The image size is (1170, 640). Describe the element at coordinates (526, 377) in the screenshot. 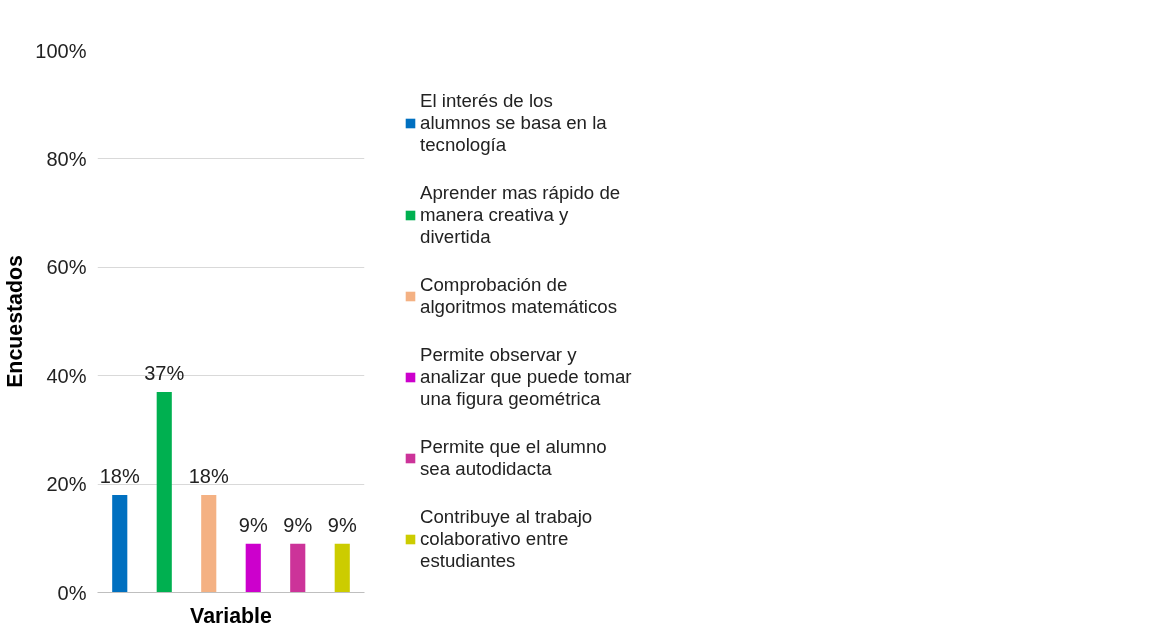

I see `legend-label: Permite observar y analizar que puede tomar una figura geométrica` at that location.